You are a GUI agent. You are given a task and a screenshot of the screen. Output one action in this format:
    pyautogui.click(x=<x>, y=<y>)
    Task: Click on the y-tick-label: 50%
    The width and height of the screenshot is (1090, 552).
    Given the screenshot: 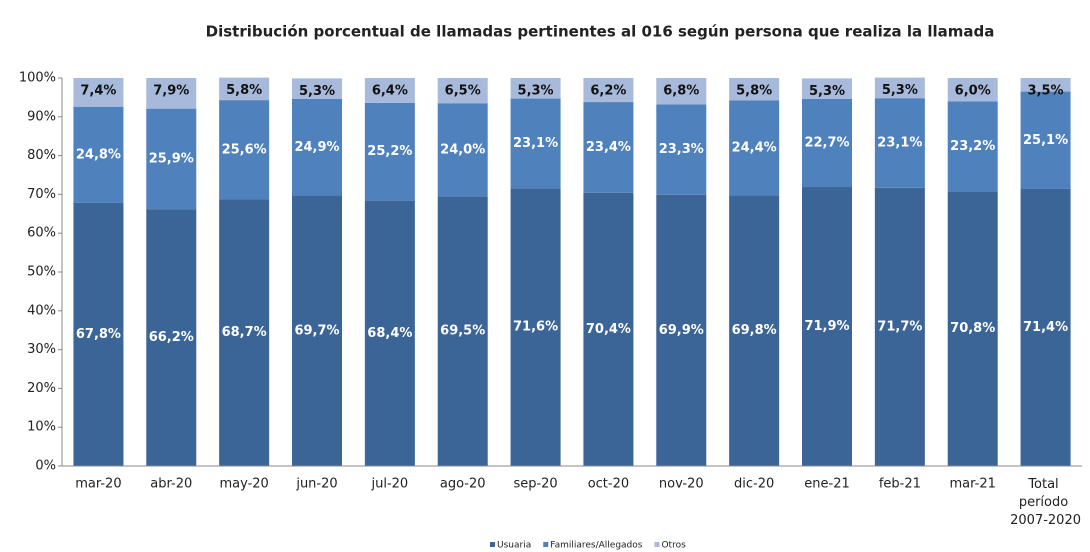 What is the action you would take?
    pyautogui.click(x=41, y=272)
    